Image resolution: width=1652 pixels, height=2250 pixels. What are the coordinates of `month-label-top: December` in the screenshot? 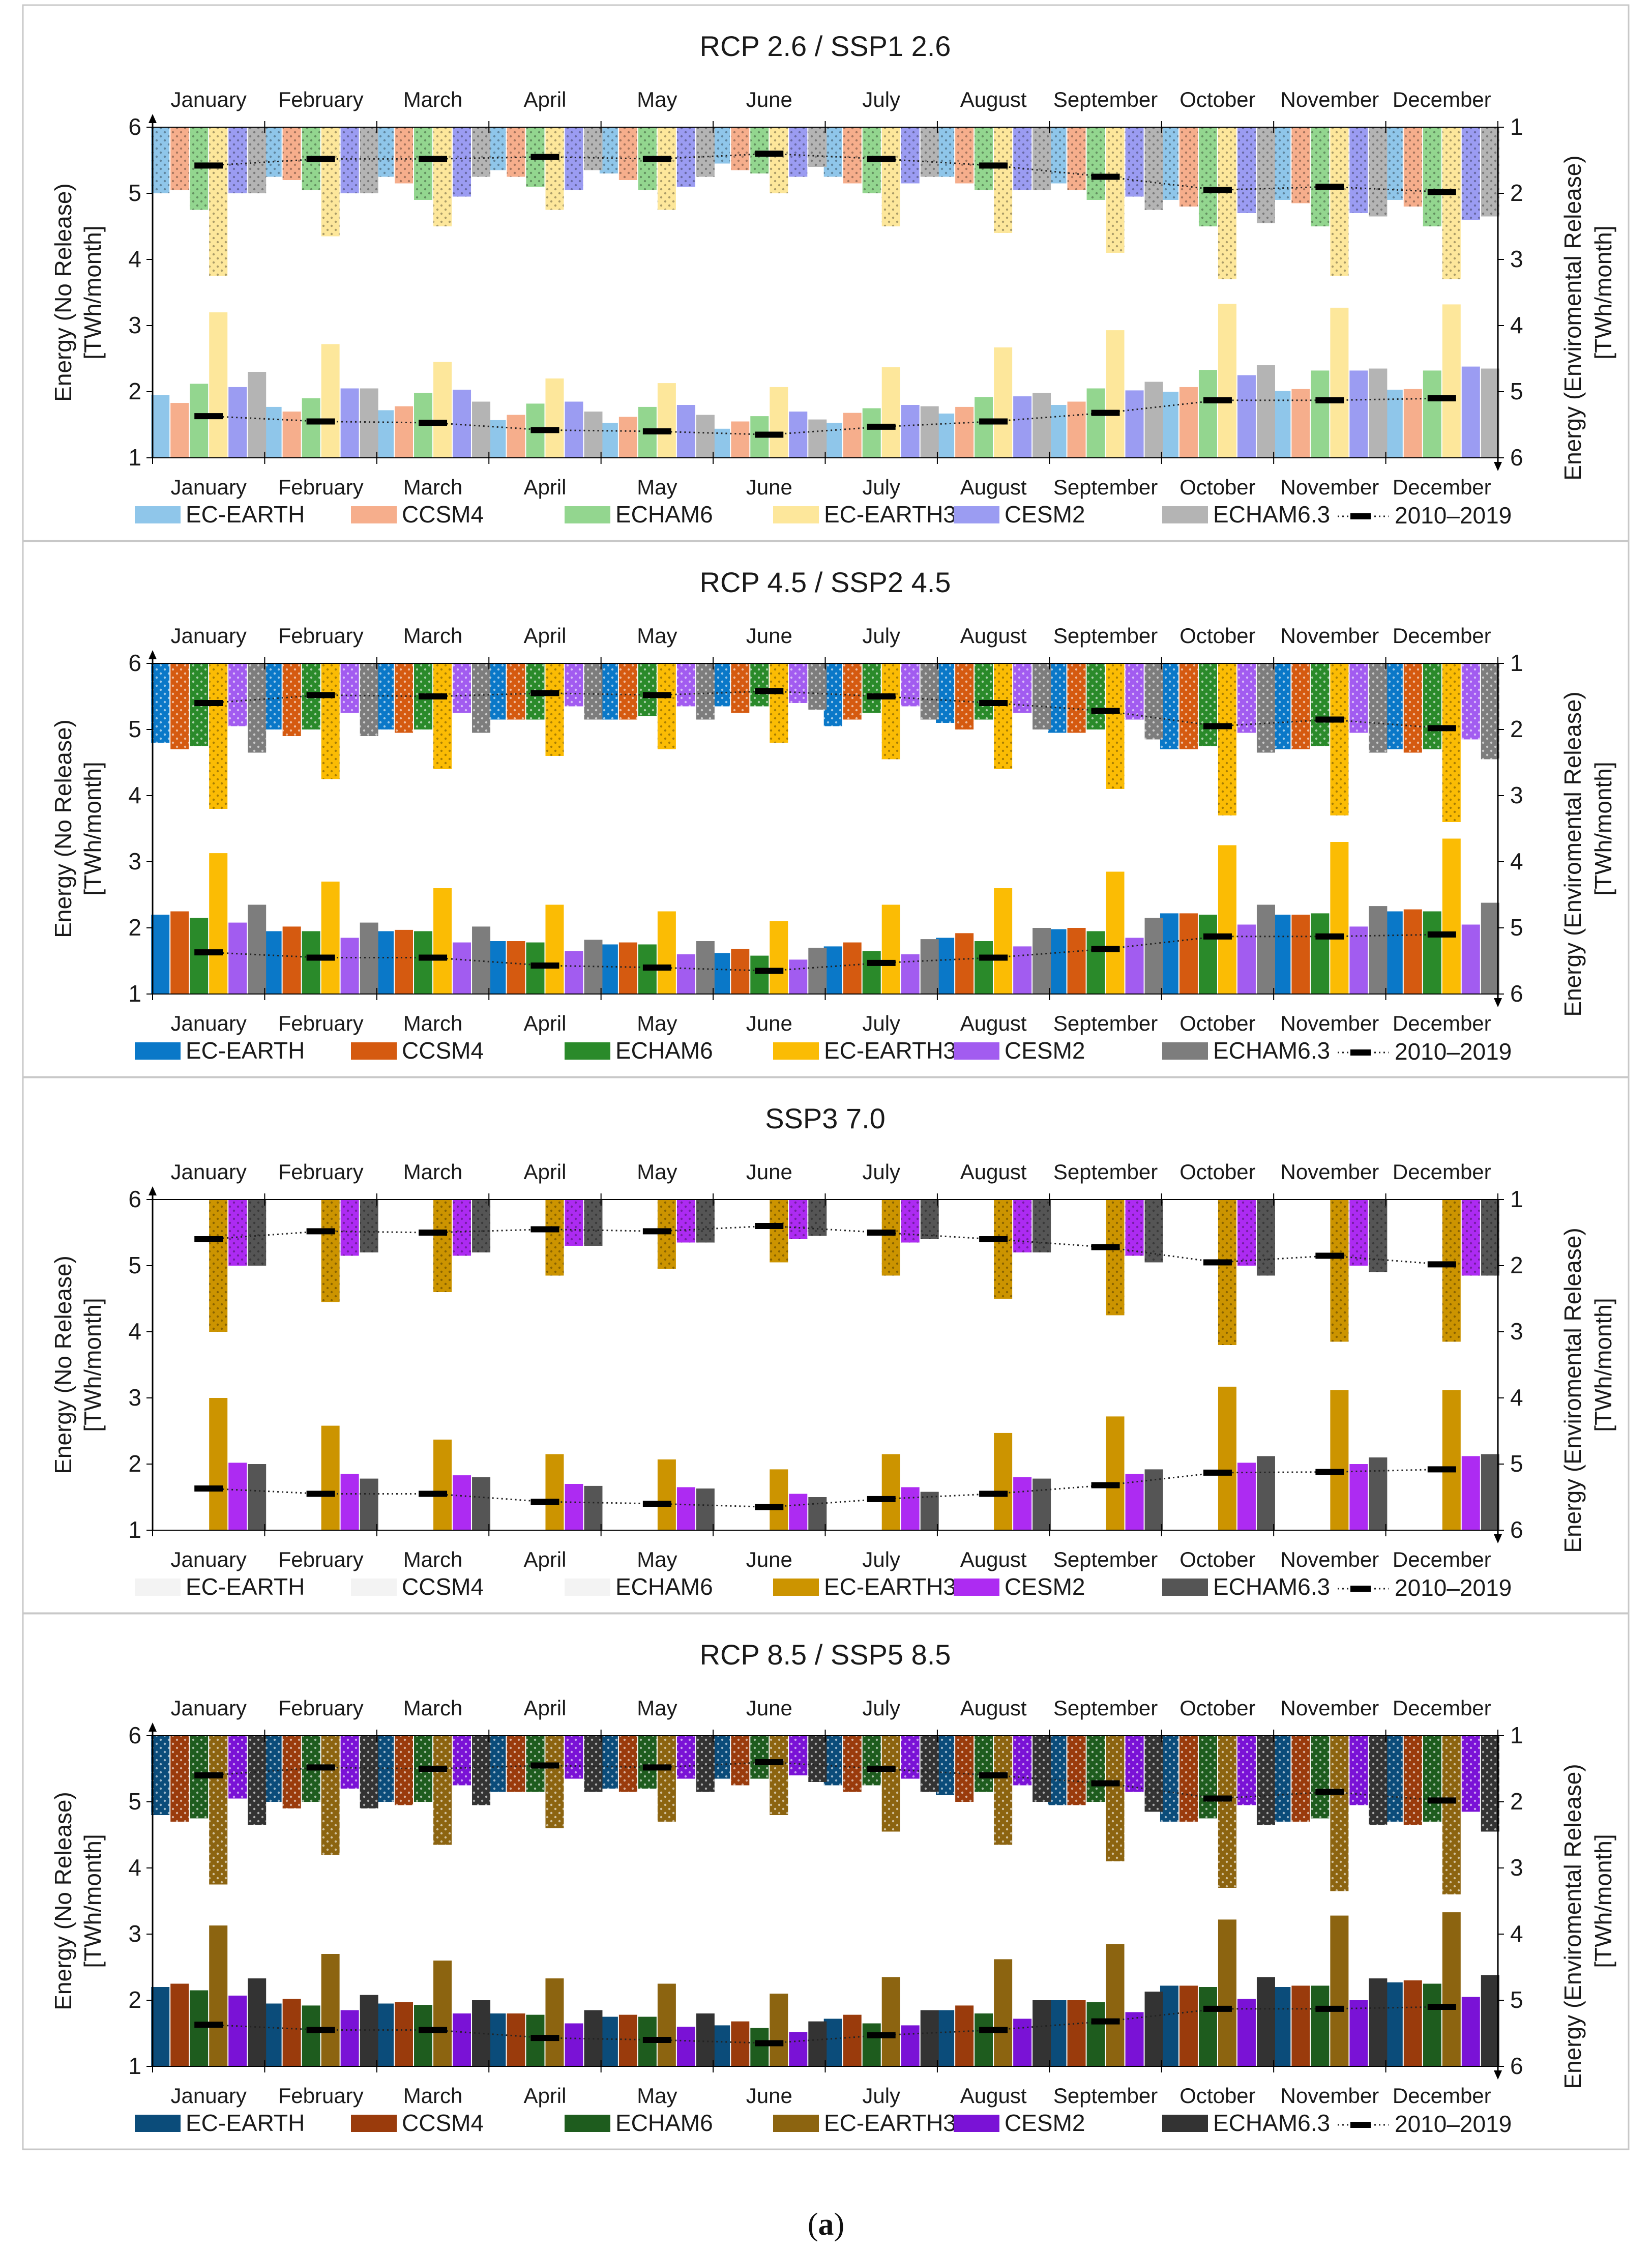 It's located at (1442, 1708).